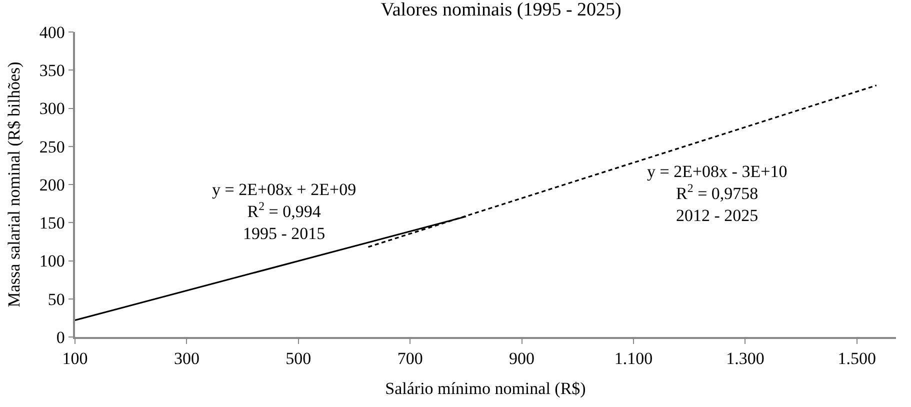  I want to click on x-tick-label: 300, so click(187, 358).